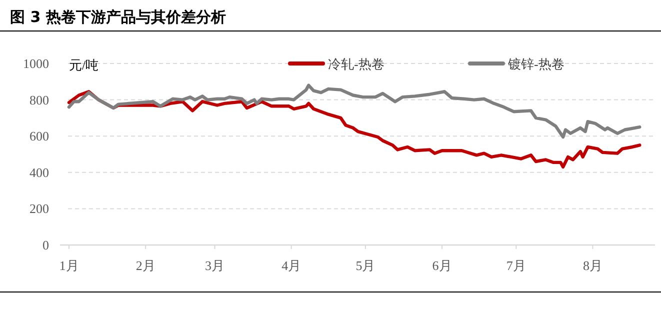  Describe the element at coordinates (45, 245) in the screenshot. I see `y-tick-label: 0` at that location.